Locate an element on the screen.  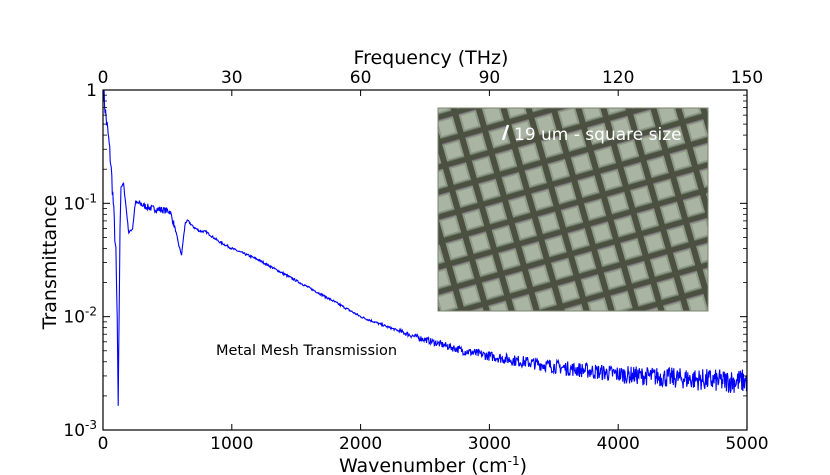
x-tick-label: 4000 is located at coordinates (618, 444).